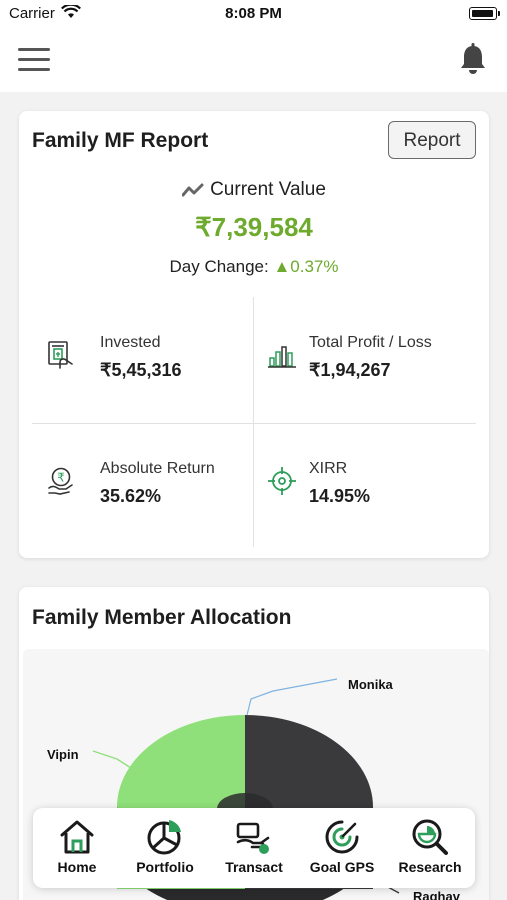 The width and height of the screenshot is (507, 900). Describe the element at coordinates (282, 357) in the screenshot. I see `bar-growth-icon` at that location.